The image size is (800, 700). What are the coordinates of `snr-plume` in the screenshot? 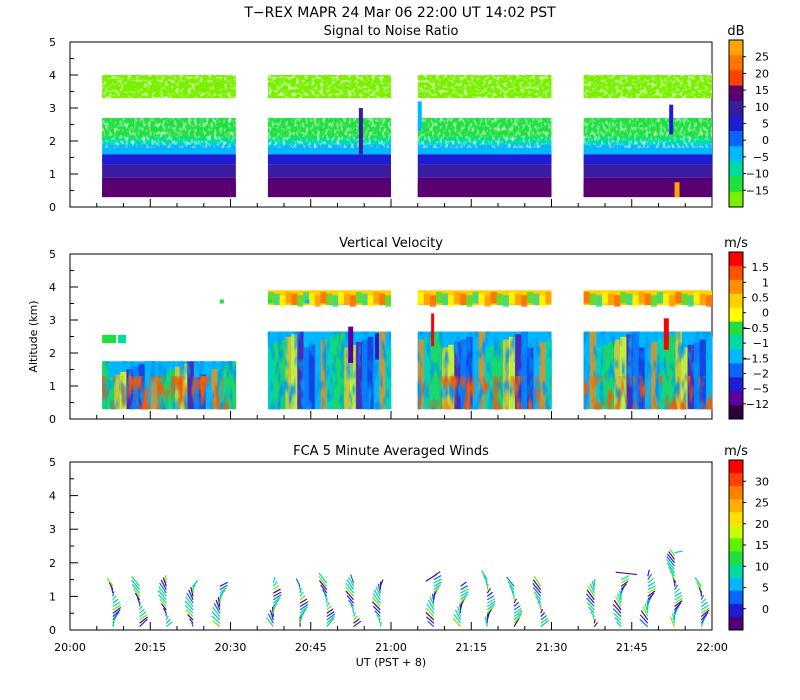 It's located at (671, 119).